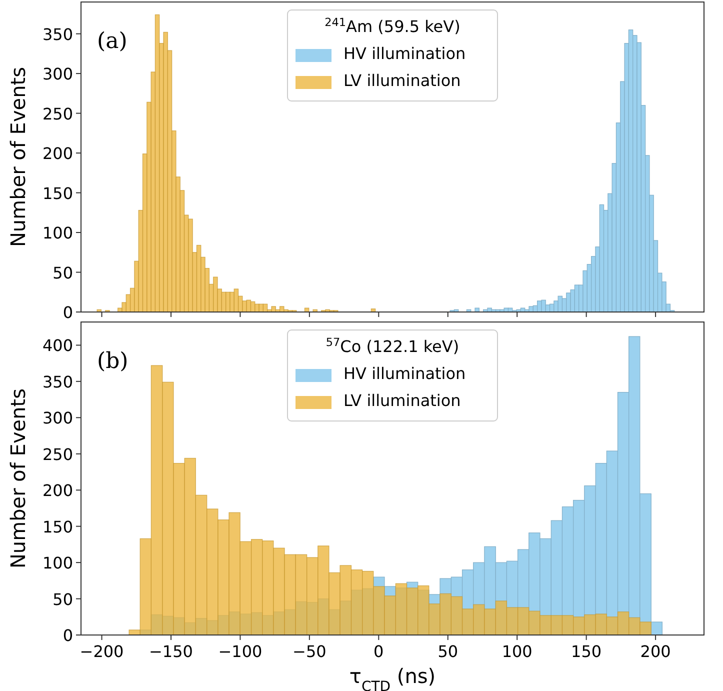  What do you see at coordinates (57, 346) in the screenshot?
I see `y-tick-label: 400` at bounding box center [57, 346].